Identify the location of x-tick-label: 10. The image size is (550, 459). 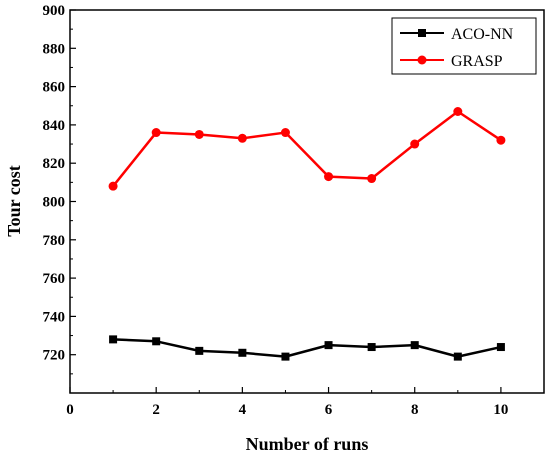
(500, 410).